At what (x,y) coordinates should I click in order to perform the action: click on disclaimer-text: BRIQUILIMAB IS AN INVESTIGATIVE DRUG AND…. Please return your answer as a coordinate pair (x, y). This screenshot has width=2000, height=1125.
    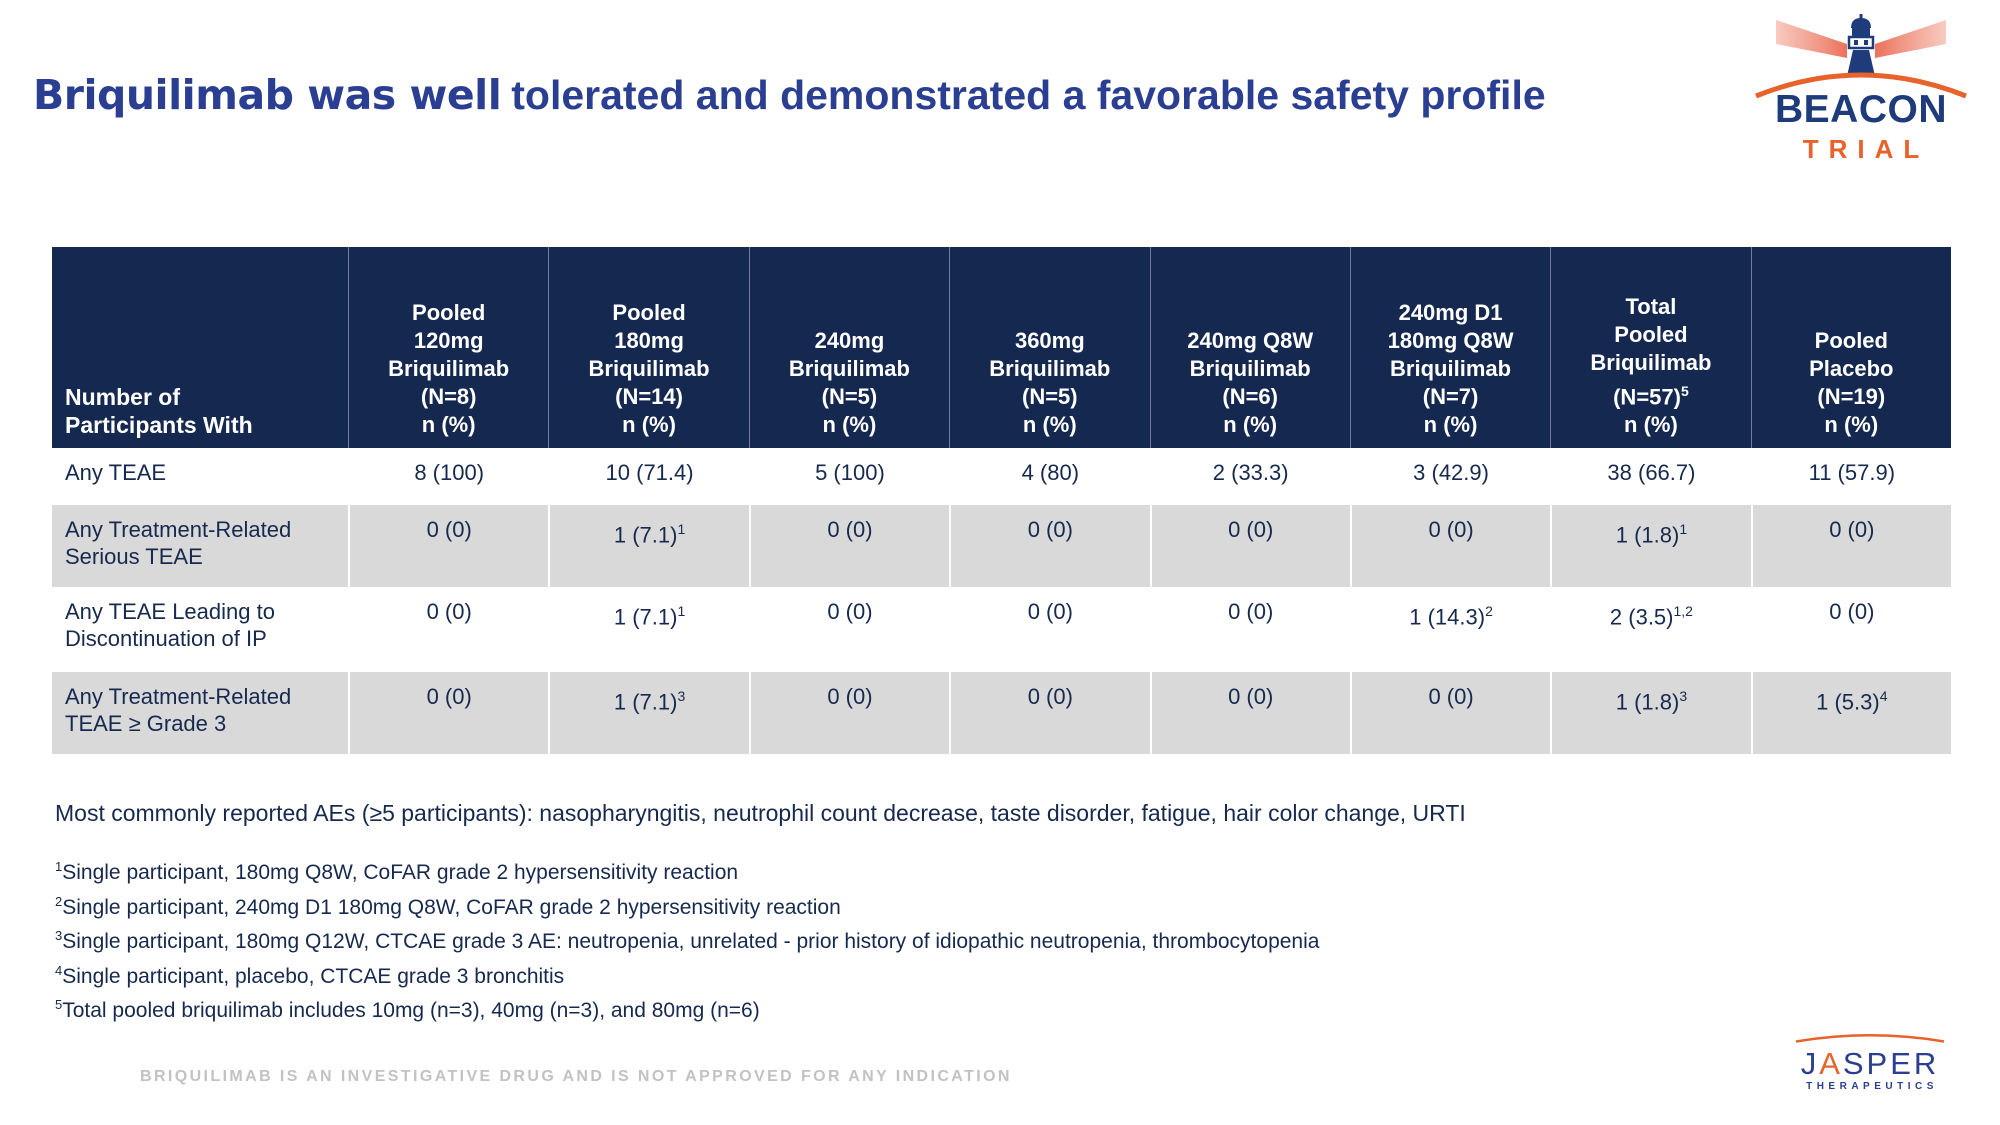
    Looking at the image, I should click on (576, 1076).